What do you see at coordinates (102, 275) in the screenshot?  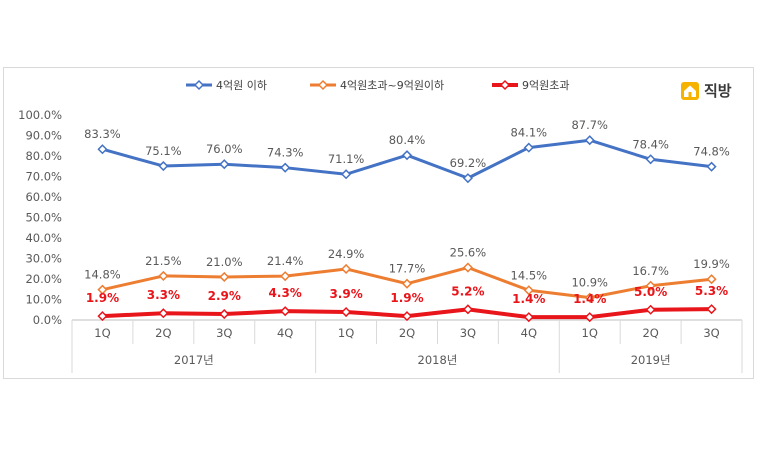 I see `data-label: 14.8%` at bounding box center [102, 275].